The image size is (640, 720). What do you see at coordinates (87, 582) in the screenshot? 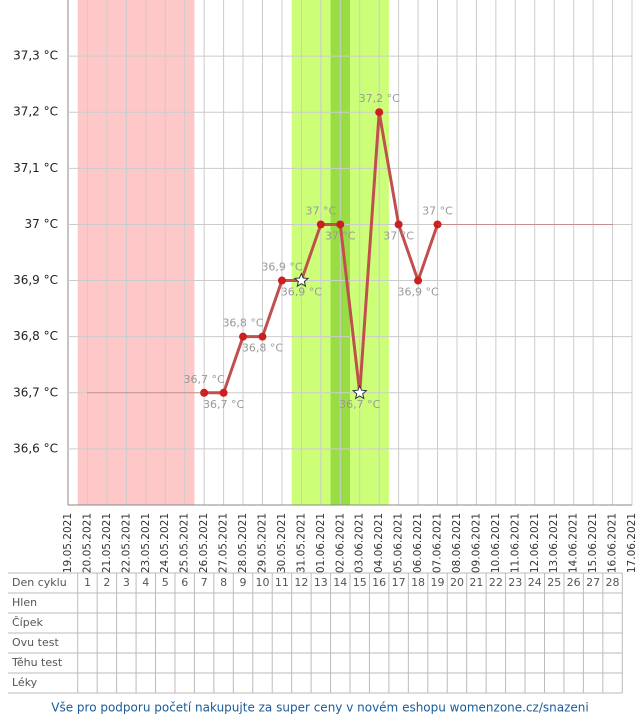
I see `cell: 1` at bounding box center [87, 582].